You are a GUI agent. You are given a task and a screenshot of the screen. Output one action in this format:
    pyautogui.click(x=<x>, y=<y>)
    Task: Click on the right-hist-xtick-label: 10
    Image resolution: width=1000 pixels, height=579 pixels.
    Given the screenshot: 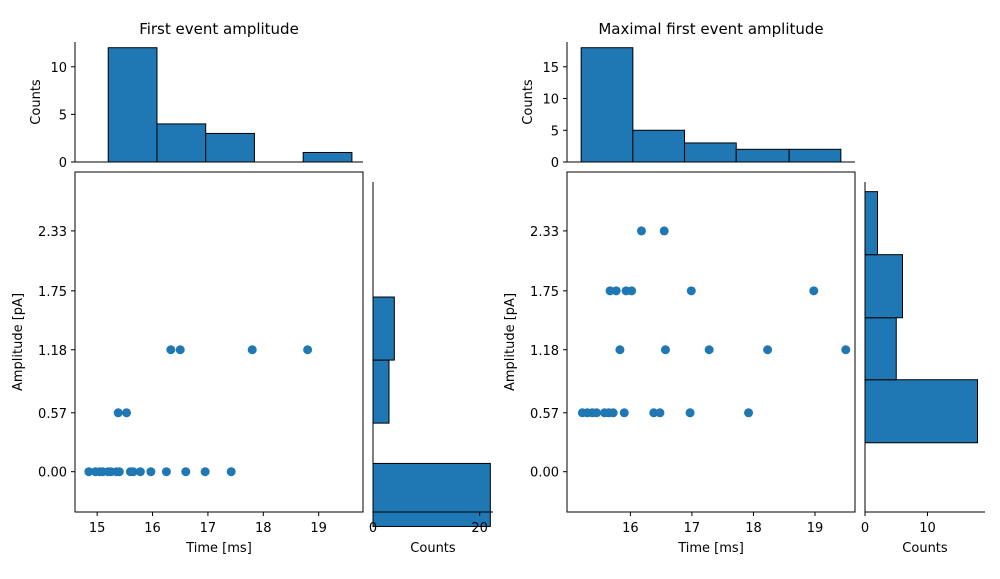 What is the action you would take?
    pyautogui.click(x=927, y=528)
    